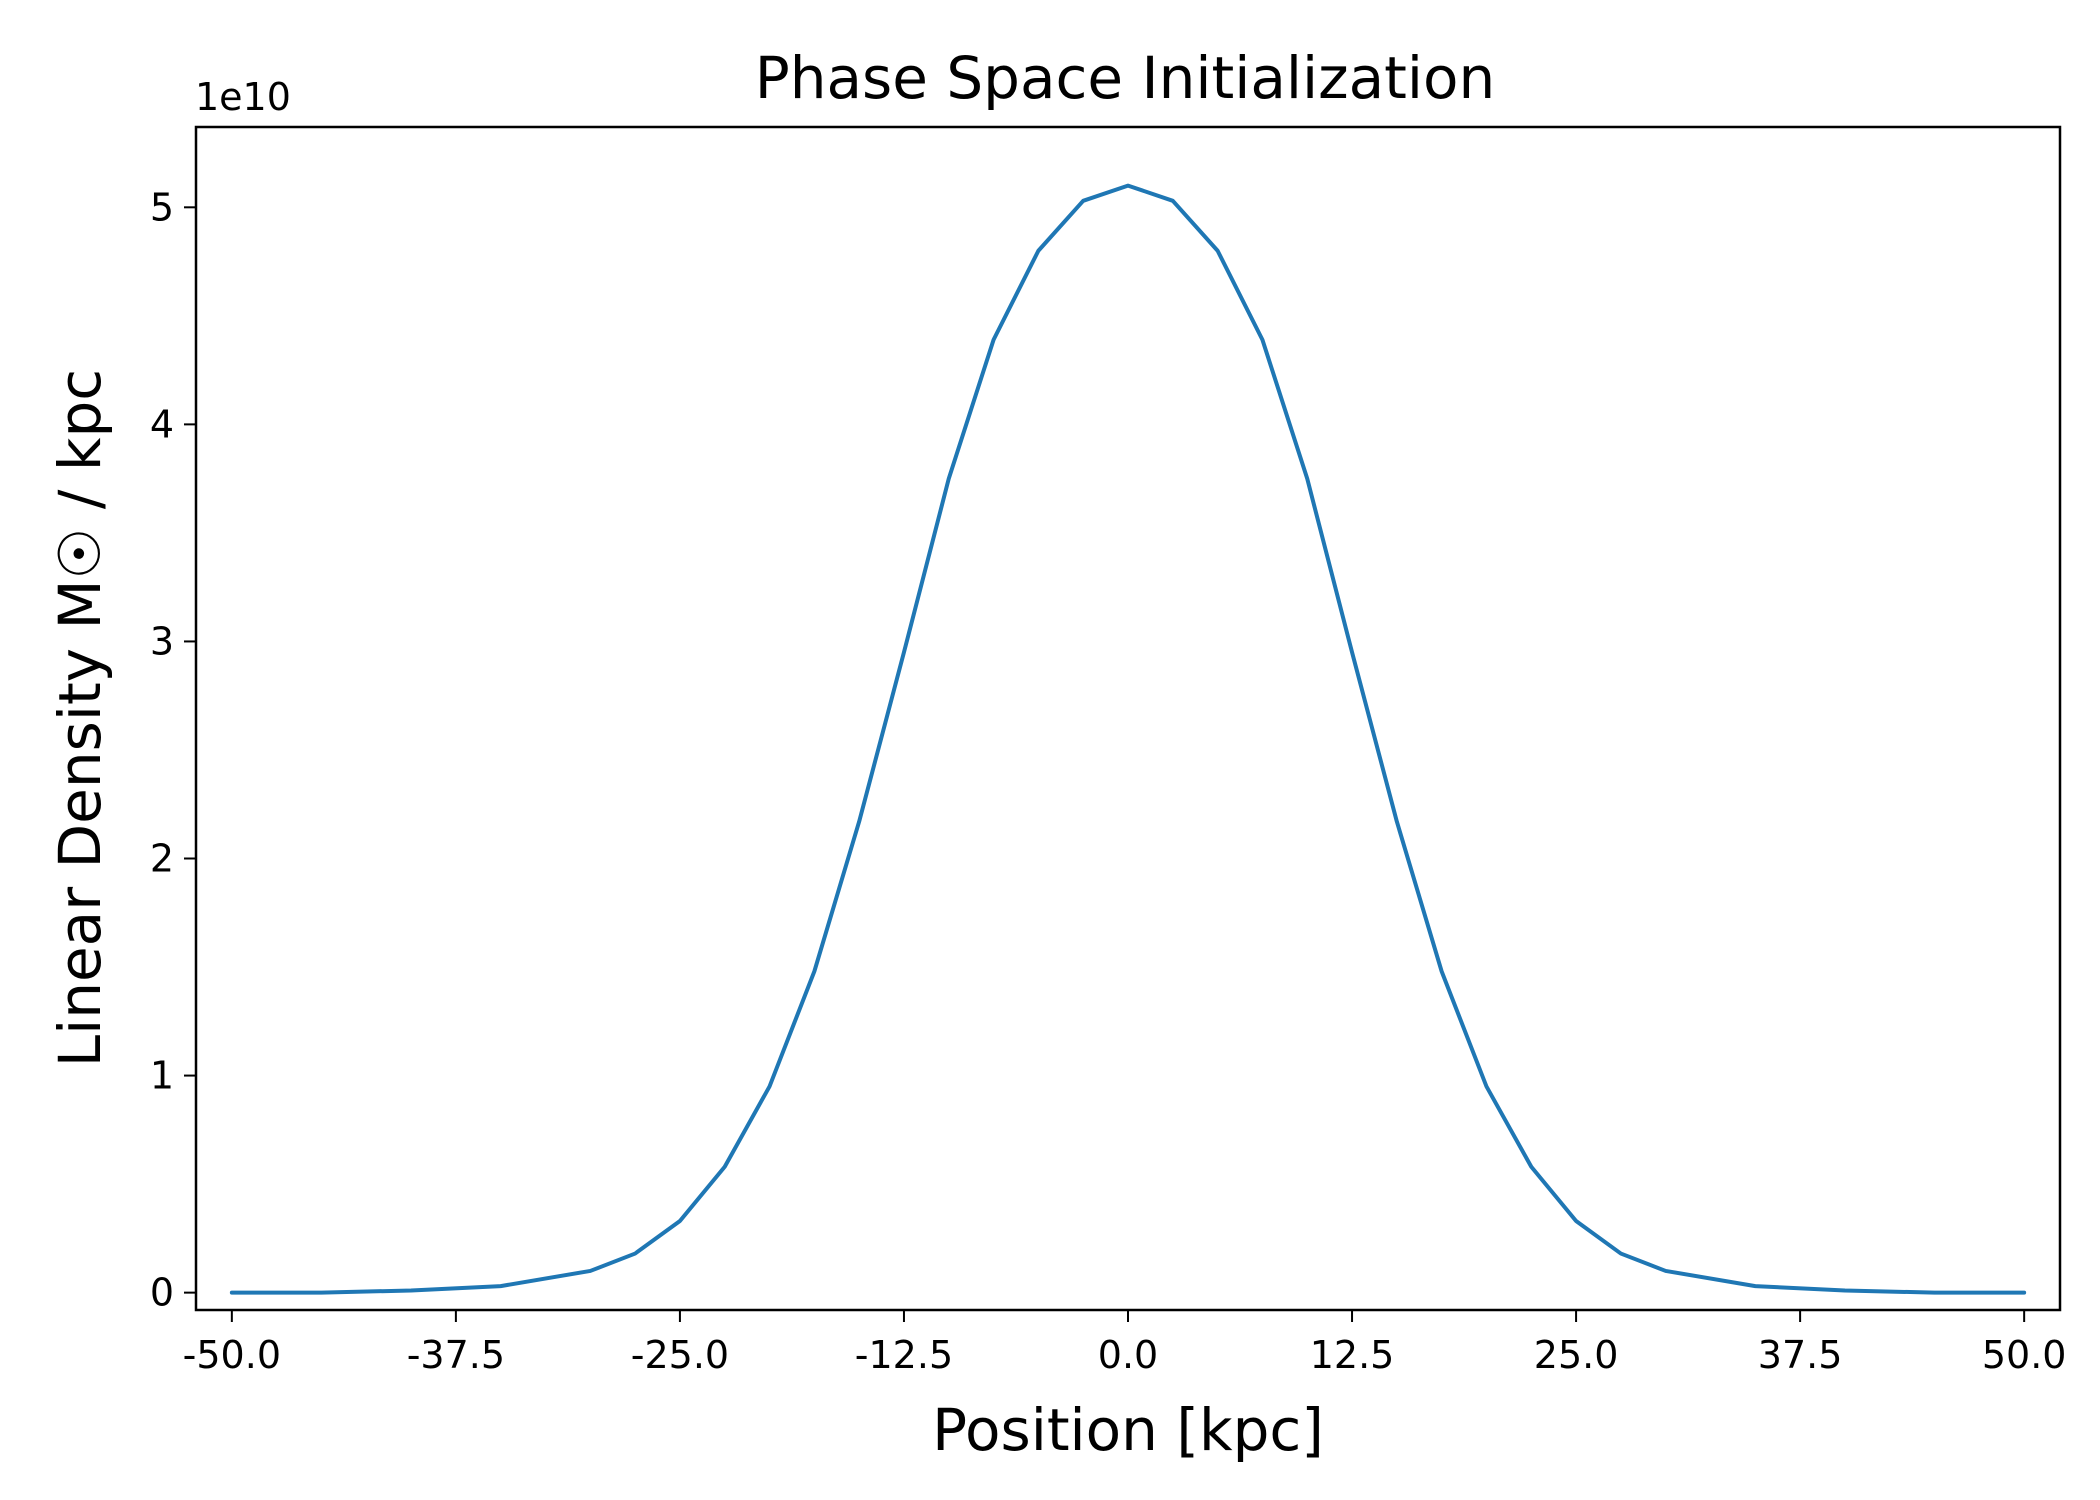 The height and width of the screenshot is (1500, 2100). I want to click on y-axis-offset-label: 1e10, so click(243, 97).